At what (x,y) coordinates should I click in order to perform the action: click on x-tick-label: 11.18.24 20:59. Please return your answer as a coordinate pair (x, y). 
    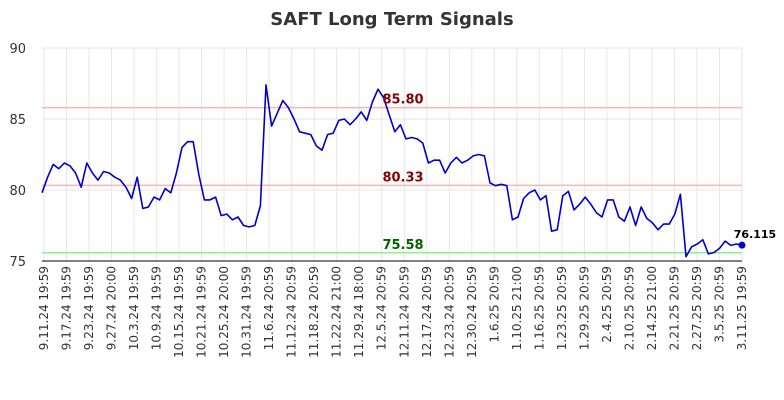
    Looking at the image, I should click on (314, 312).